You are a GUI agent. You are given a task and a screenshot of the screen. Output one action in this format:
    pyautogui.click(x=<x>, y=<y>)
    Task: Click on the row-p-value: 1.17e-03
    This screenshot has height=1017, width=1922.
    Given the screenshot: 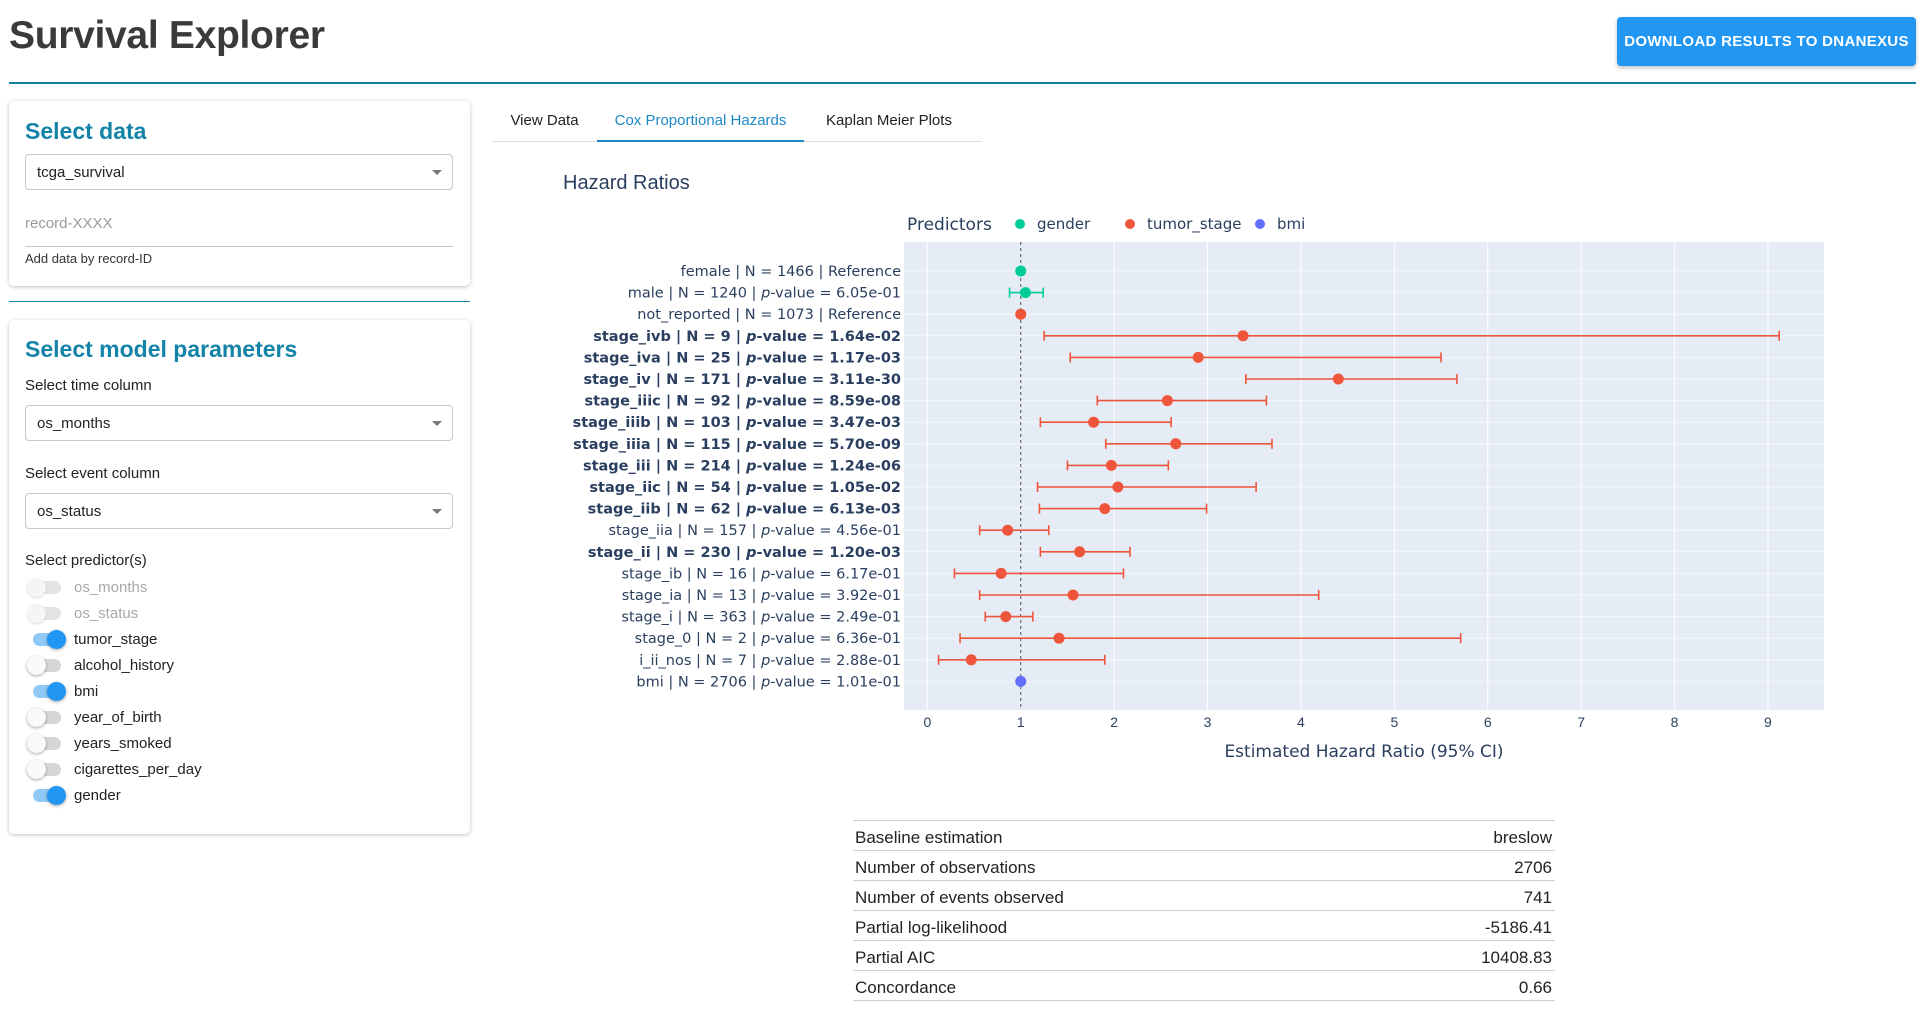 What is the action you would take?
    pyautogui.click(x=865, y=358)
    